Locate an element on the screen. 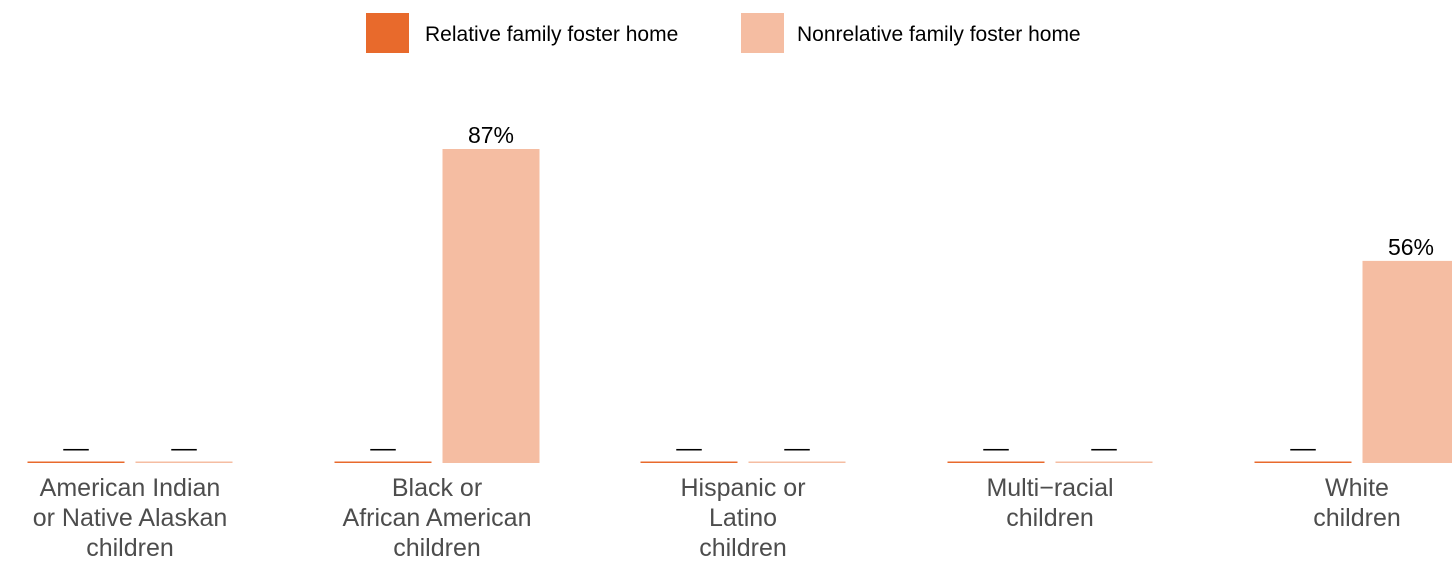  legend-label-relative: Relative family foster home is located at coordinates (551, 34).